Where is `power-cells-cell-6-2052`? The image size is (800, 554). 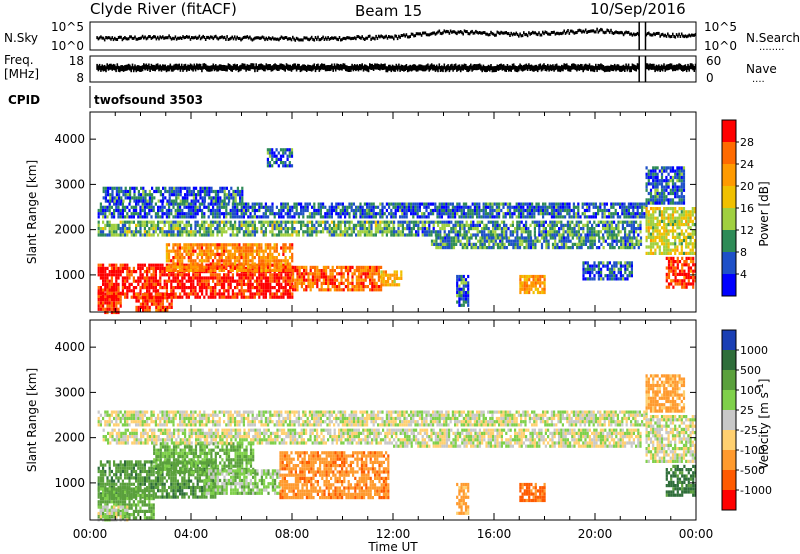
power-cells-cell-6-2052 is located at coordinates (336, 232).